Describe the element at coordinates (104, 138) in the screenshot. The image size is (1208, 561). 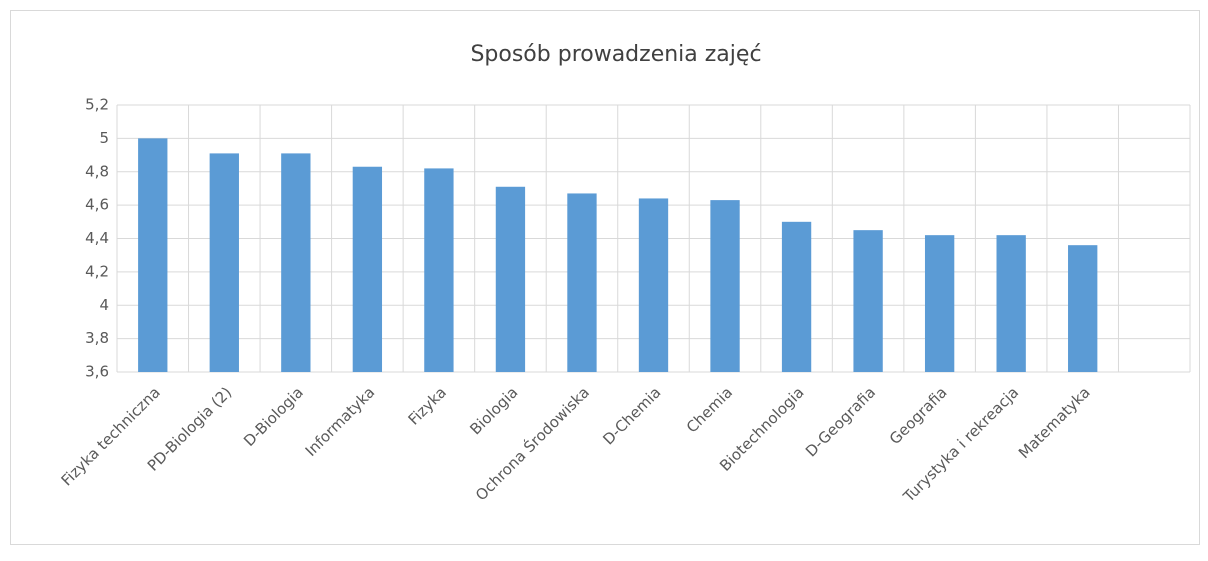
I see `y-tick-label: 5` at that location.